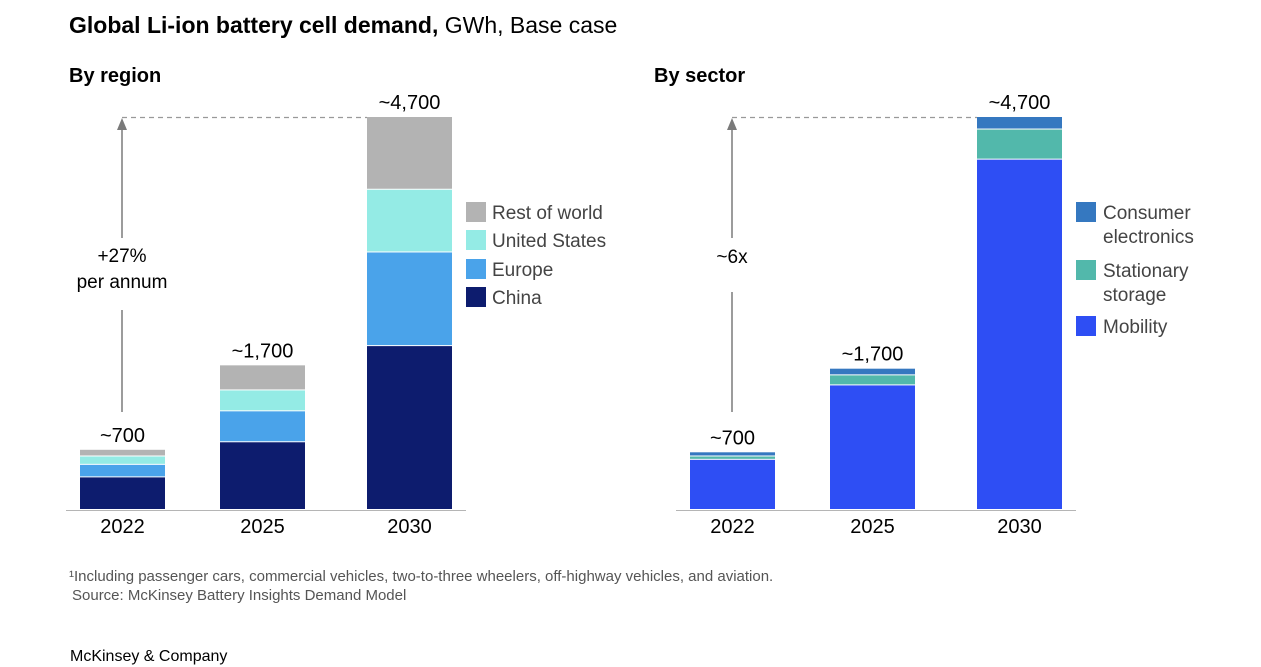 The height and width of the screenshot is (667, 1261). What do you see at coordinates (409, 153) in the screenshot?
I see `region-bar-2030-rest-of-world` at bounding box center [409, 153].